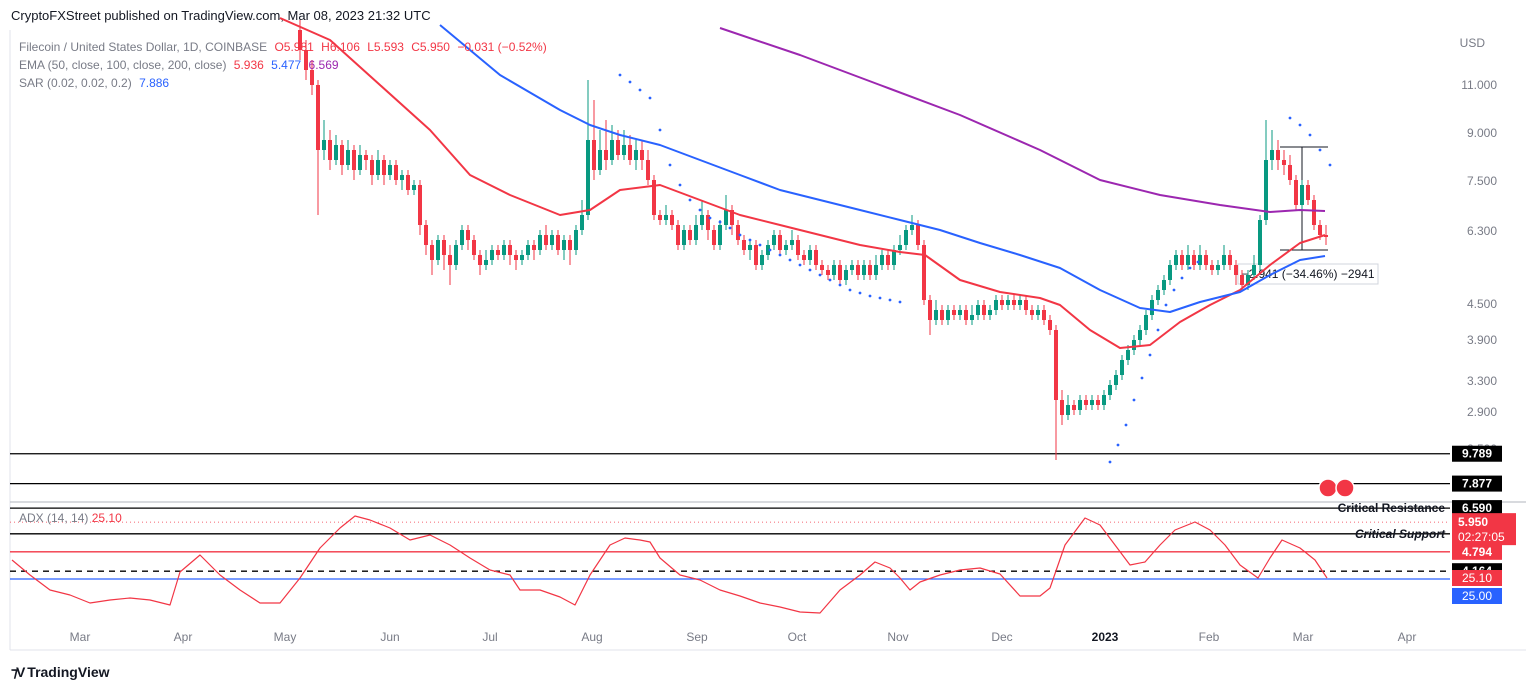 This screenshot has height=691, width=1536. What do you see at coordinates (489, 637) in the screenshot?
I see `x-tick-label: Jul` at bounding box center [489, 637].